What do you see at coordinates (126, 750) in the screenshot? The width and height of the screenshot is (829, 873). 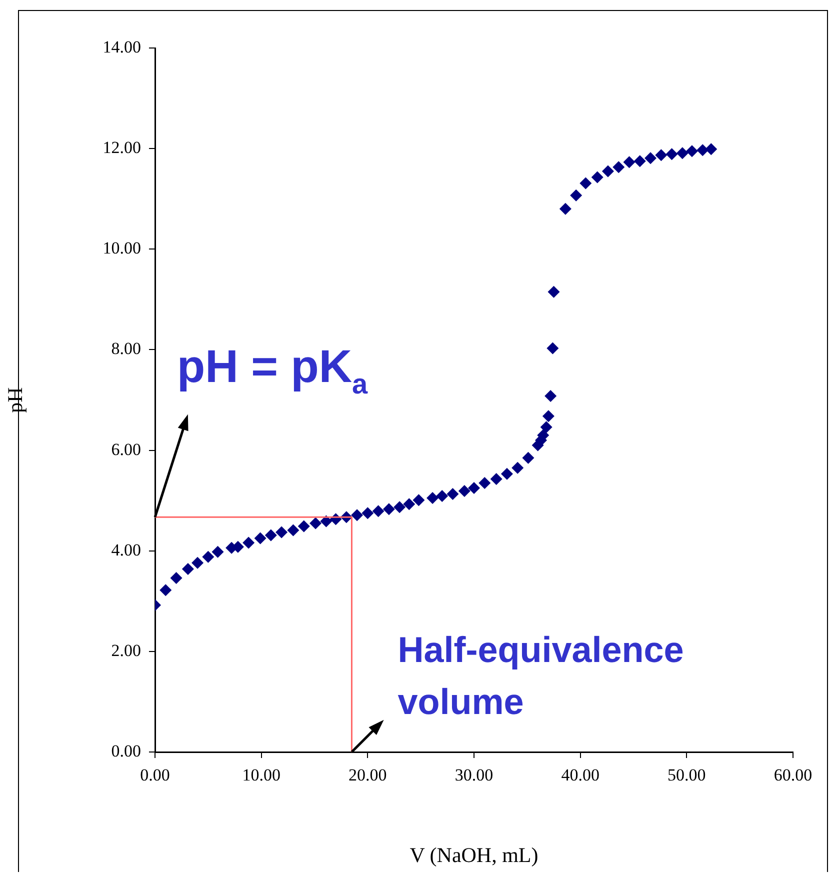 I see `y-tick-label: 0.00` at bounding box center [126, 750].